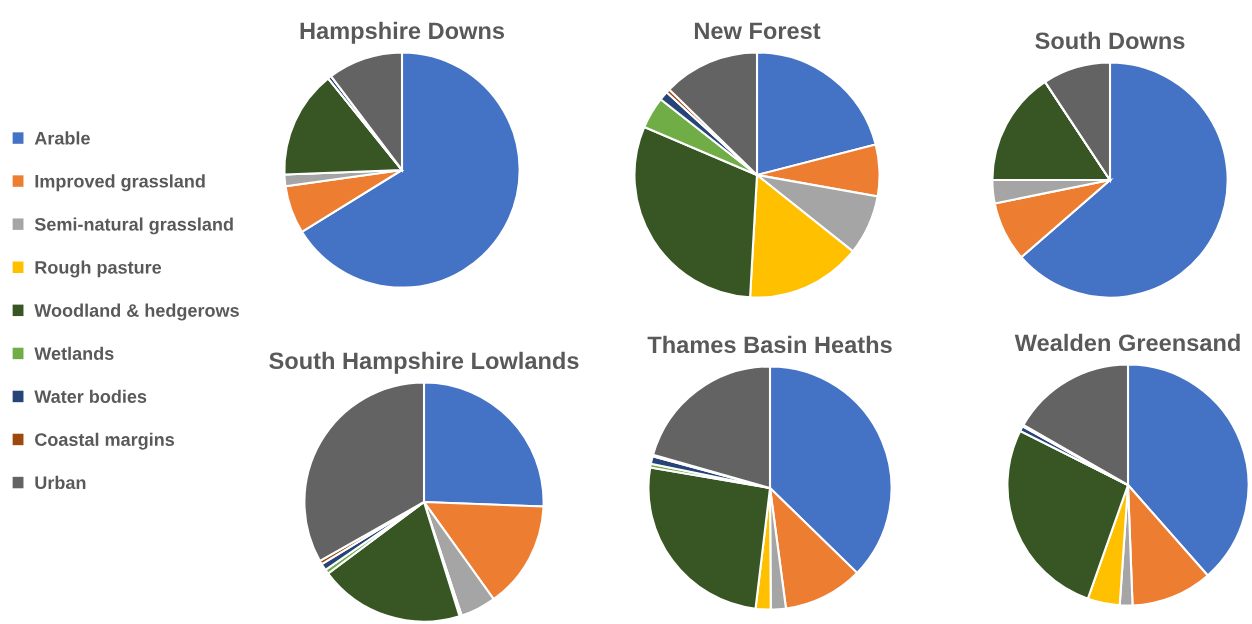 The image size is (1252, 624). What do you see at coordinates (136, 312) in the screenshot?
I see `legend-label: Woodland & hedgerows` at bounding box center [136, 312].